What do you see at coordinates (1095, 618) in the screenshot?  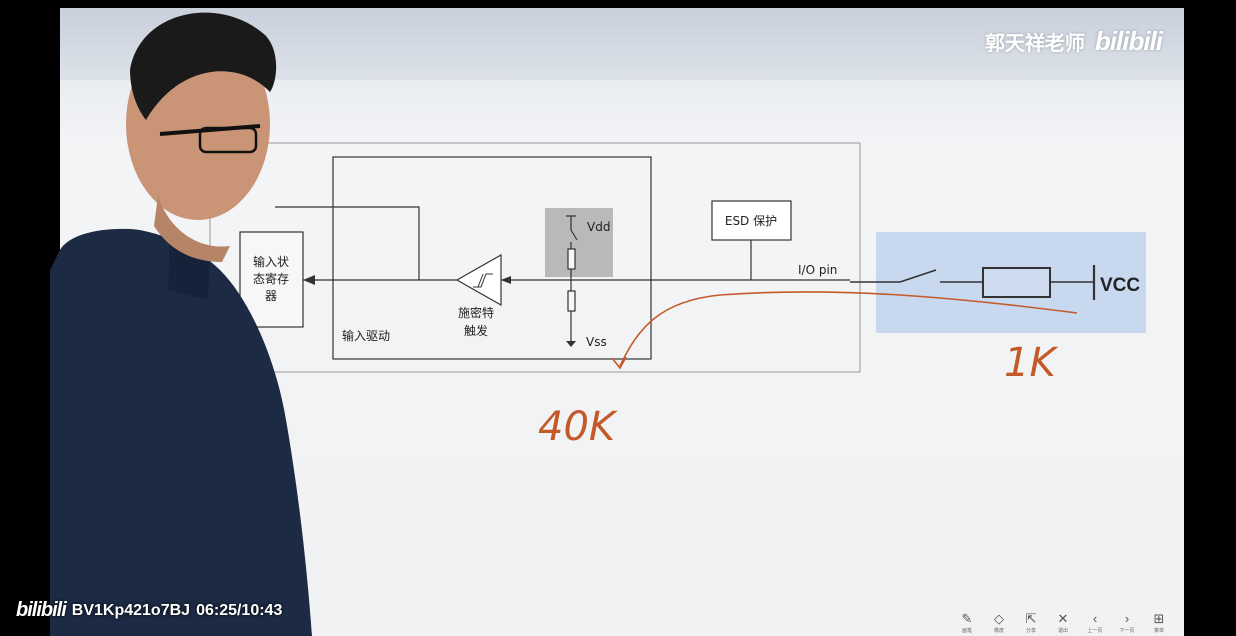 I see `prev-icon: ‹` at bounding box center [1095, 618].